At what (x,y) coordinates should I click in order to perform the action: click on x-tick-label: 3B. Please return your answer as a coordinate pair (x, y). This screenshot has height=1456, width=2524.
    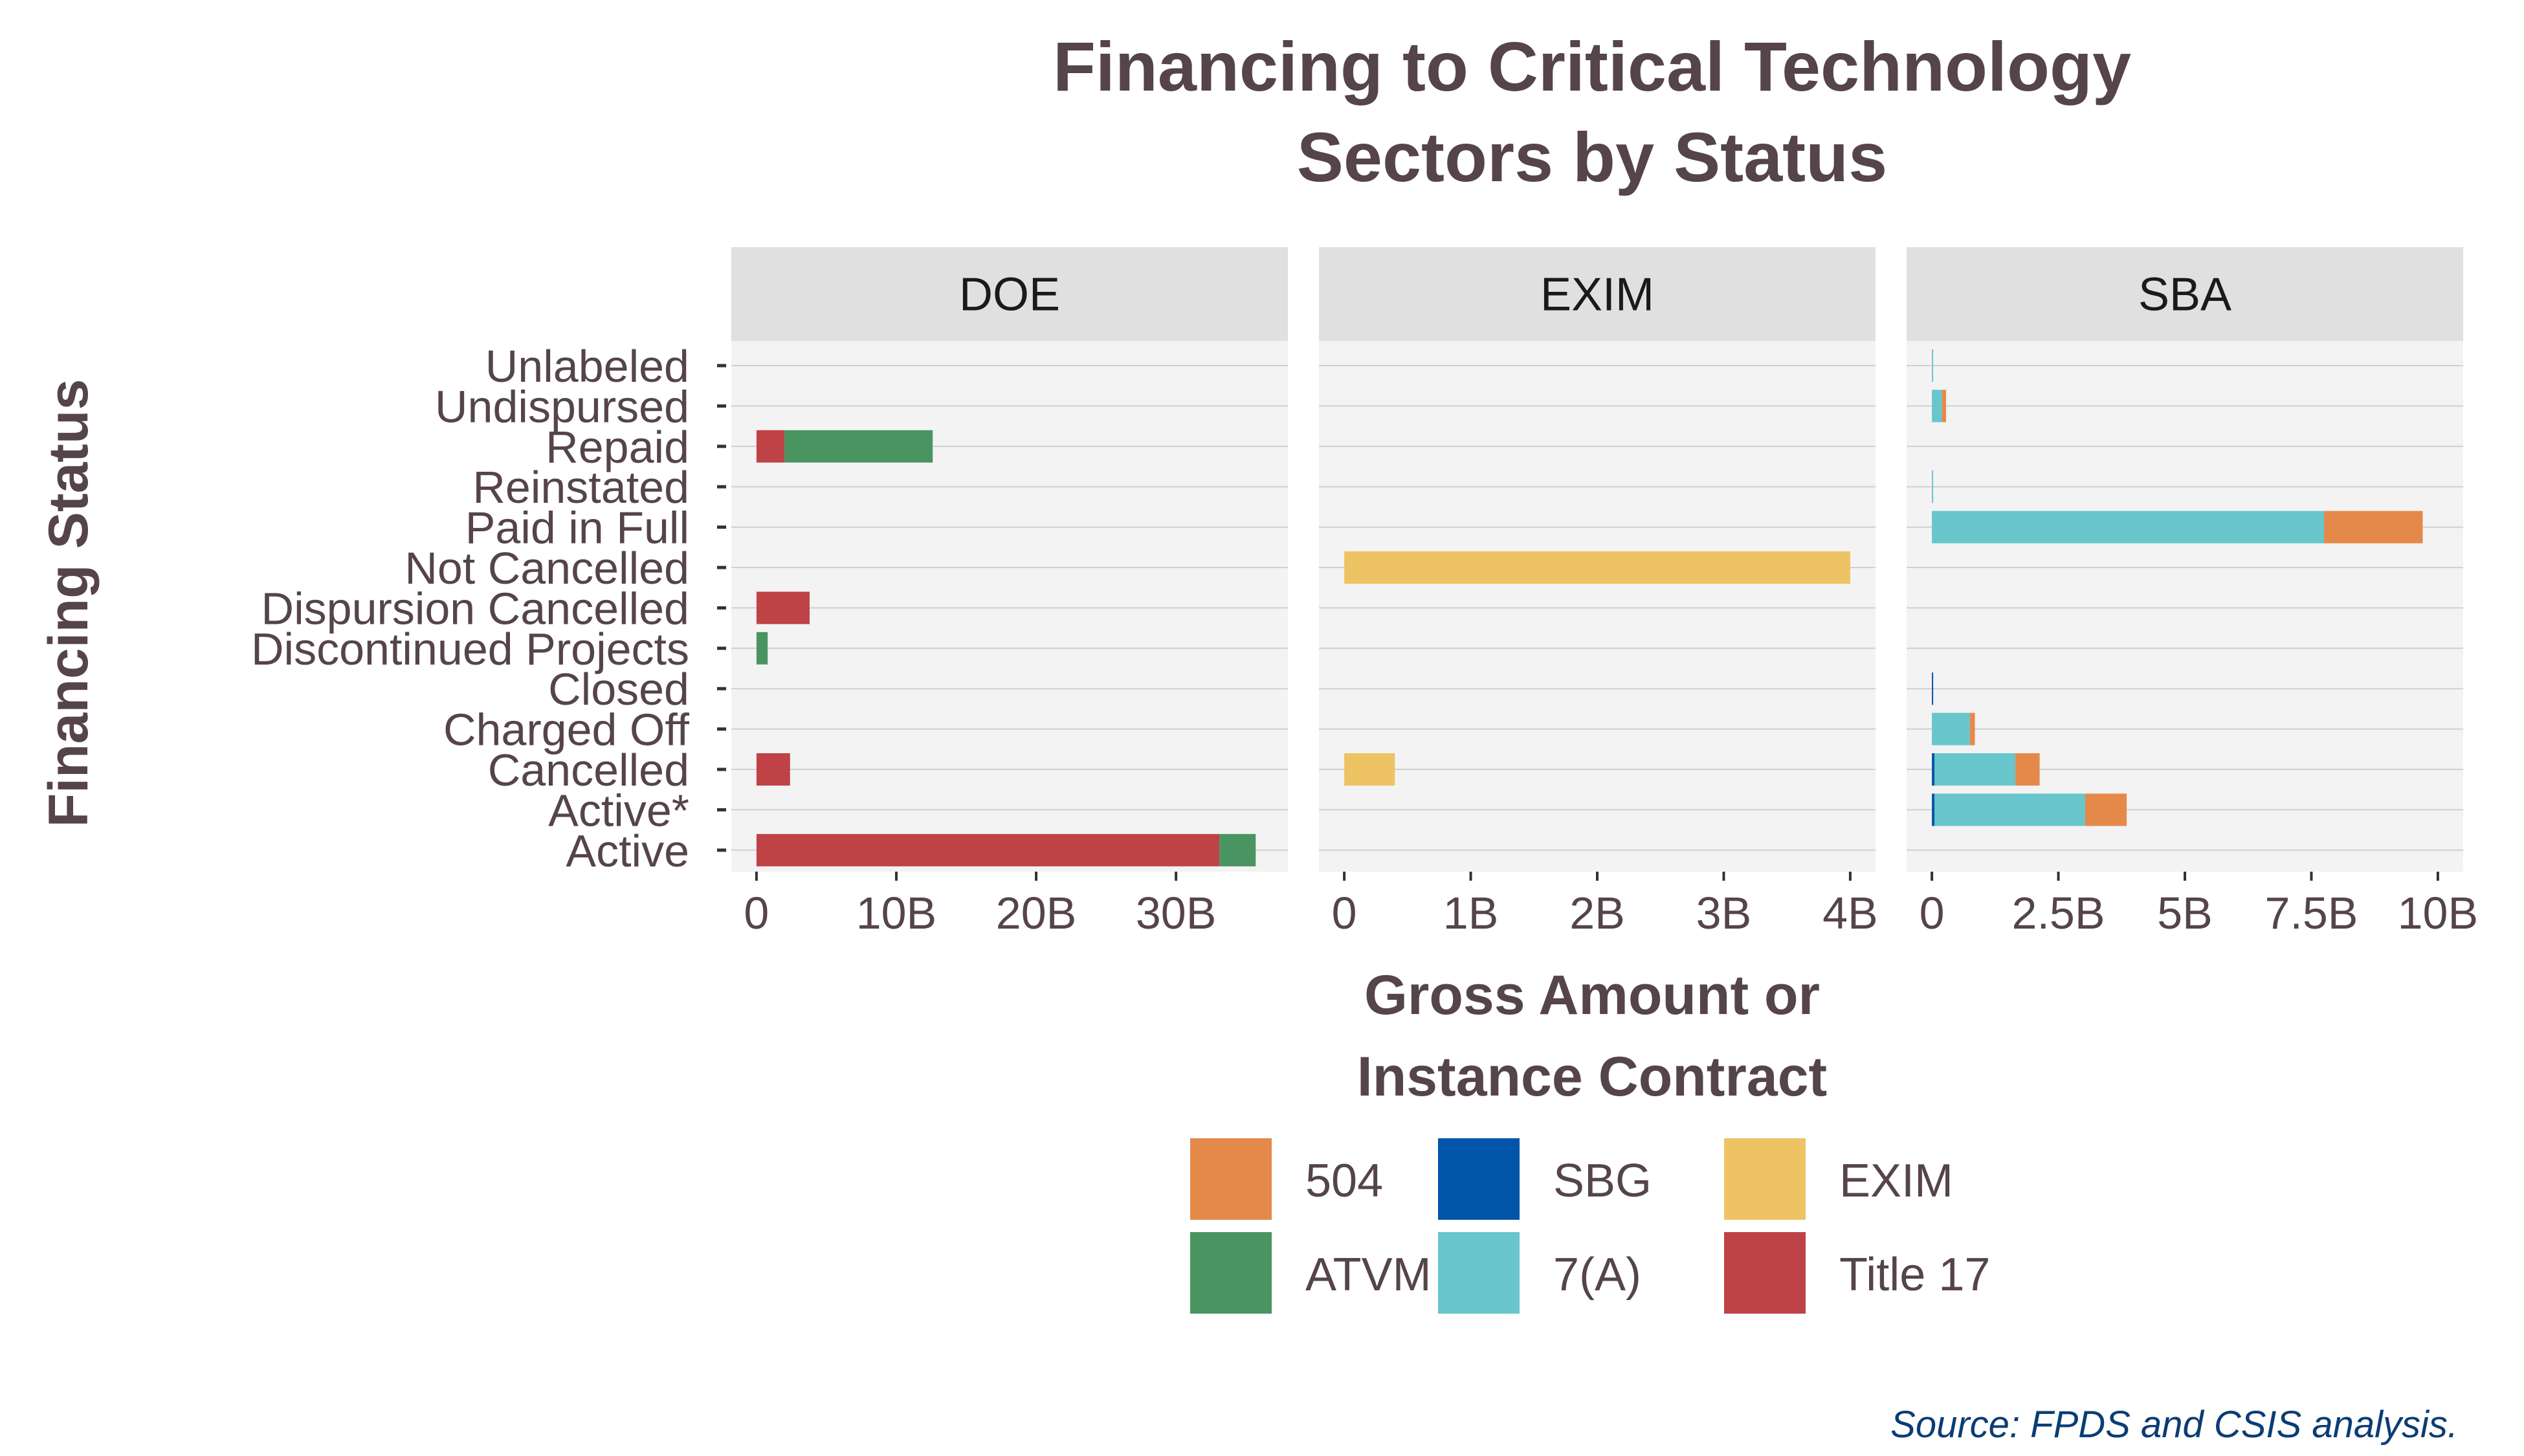
    Looking at the image, I should click on (1724, 913).